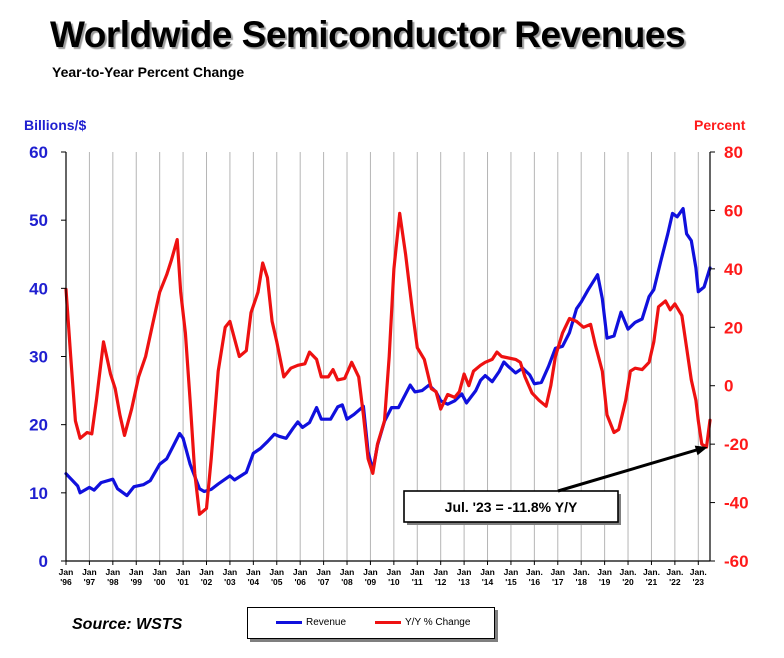 This screenshot has width=784, height=658. I want to click on x-tick-label-year: '04, so click(254, 582).